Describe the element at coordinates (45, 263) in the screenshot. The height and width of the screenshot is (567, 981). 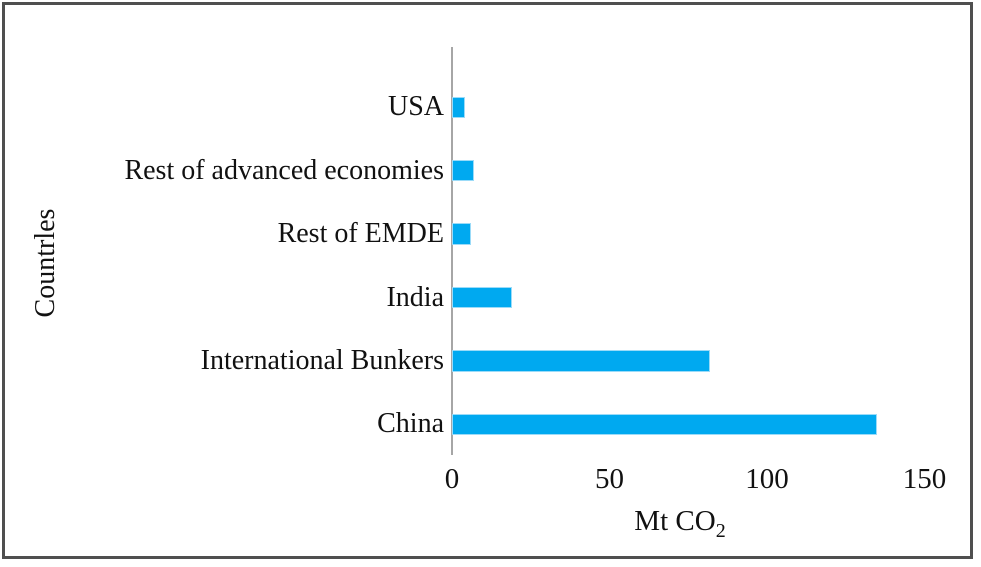
I see `y-axis-title: Countrles` at that location.